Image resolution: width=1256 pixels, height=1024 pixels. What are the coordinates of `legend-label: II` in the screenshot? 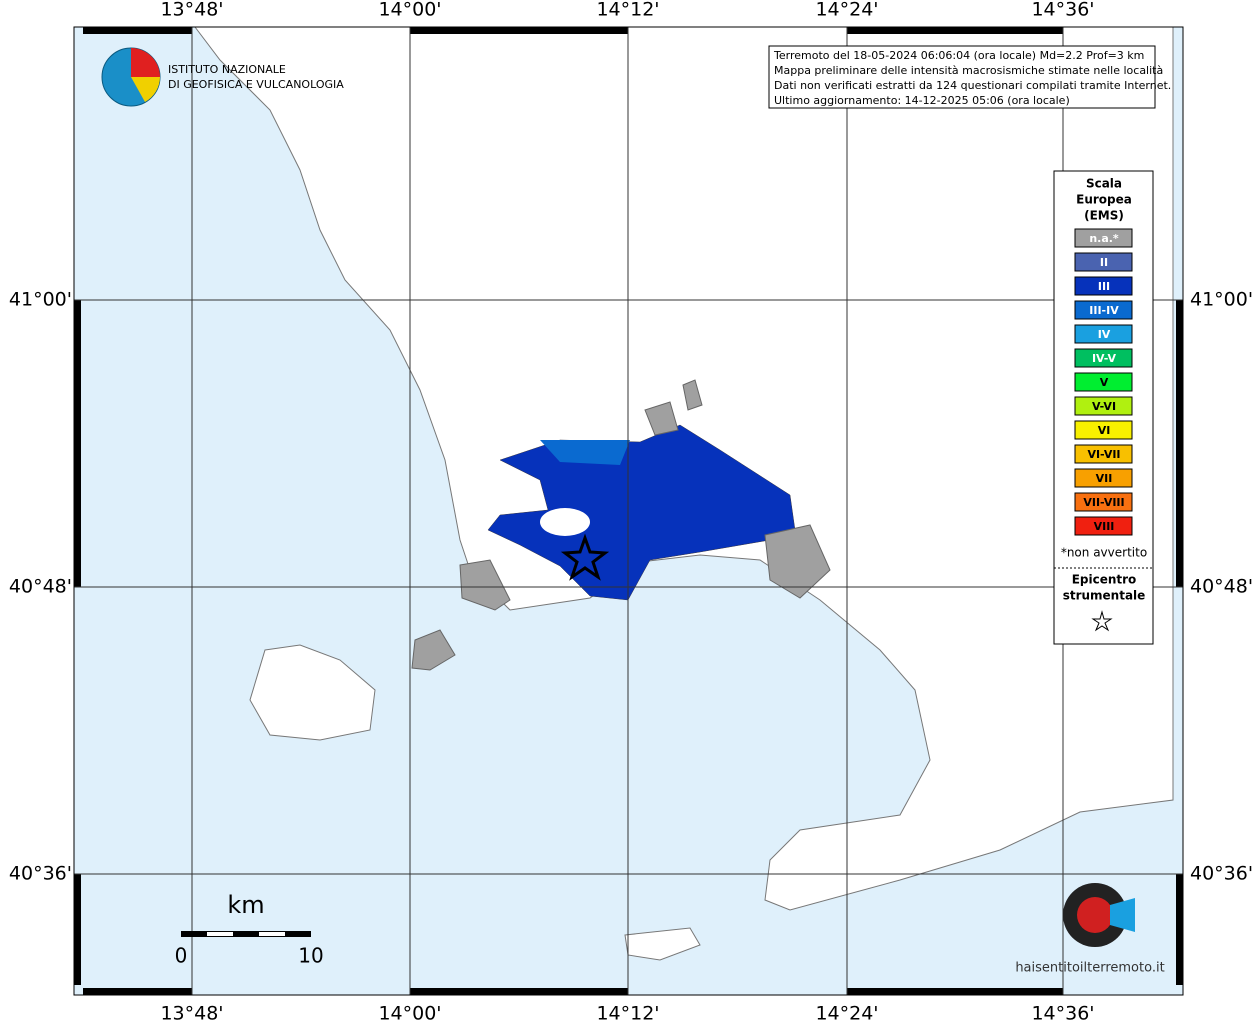 It's located at (1104, 262).